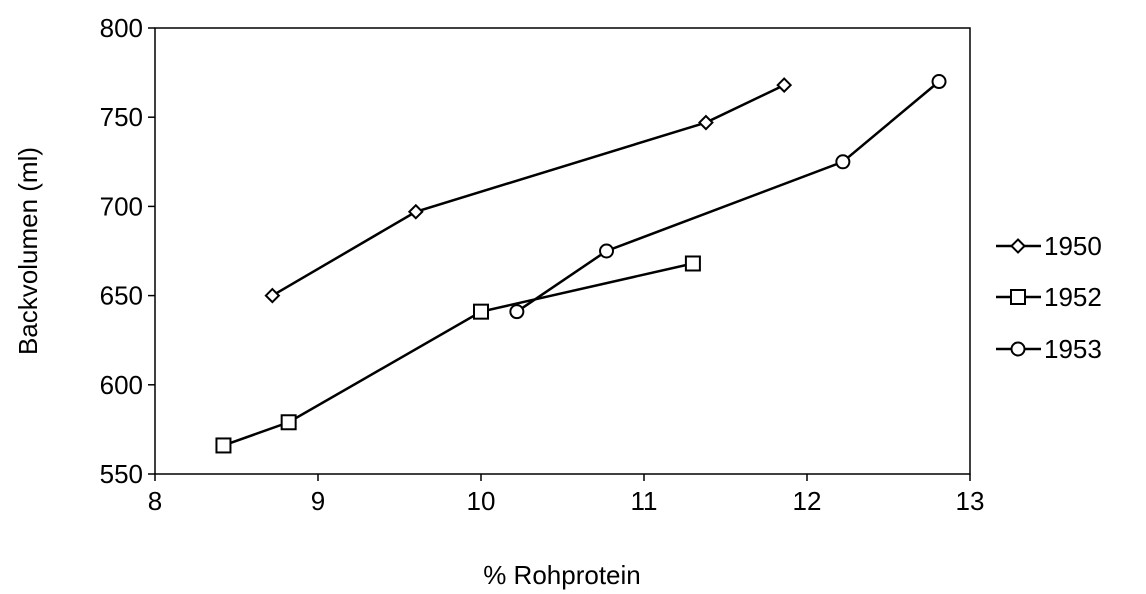  I want to click on legend-marker-diamond, so click(1018, 246).